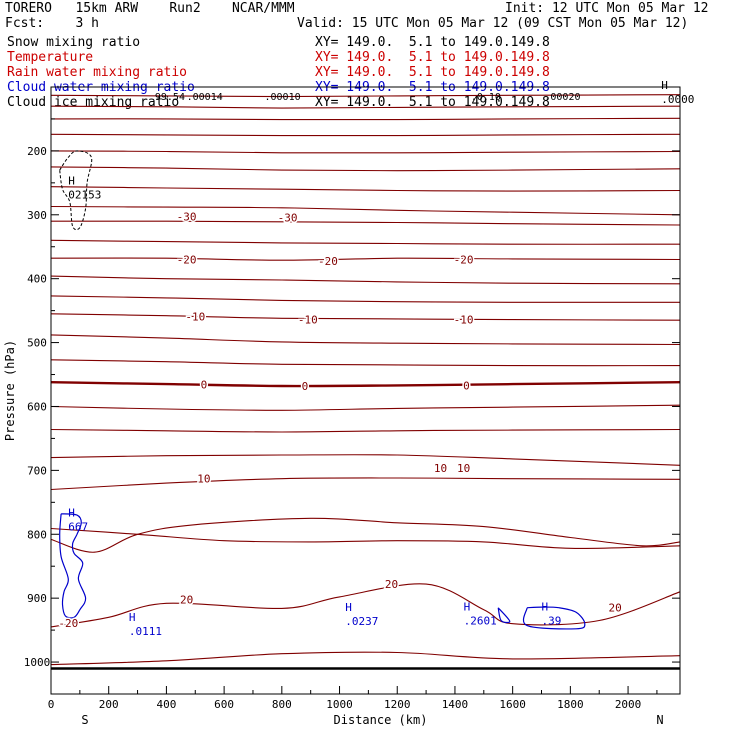 This screenshot has width=740, height=740. I want to click on top-strip-label: .00014, so click(205, 97).